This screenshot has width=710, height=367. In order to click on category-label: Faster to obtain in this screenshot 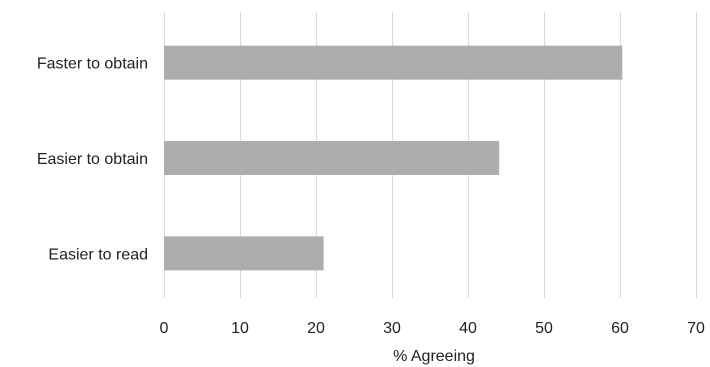, I will do `click(92, 64)`.